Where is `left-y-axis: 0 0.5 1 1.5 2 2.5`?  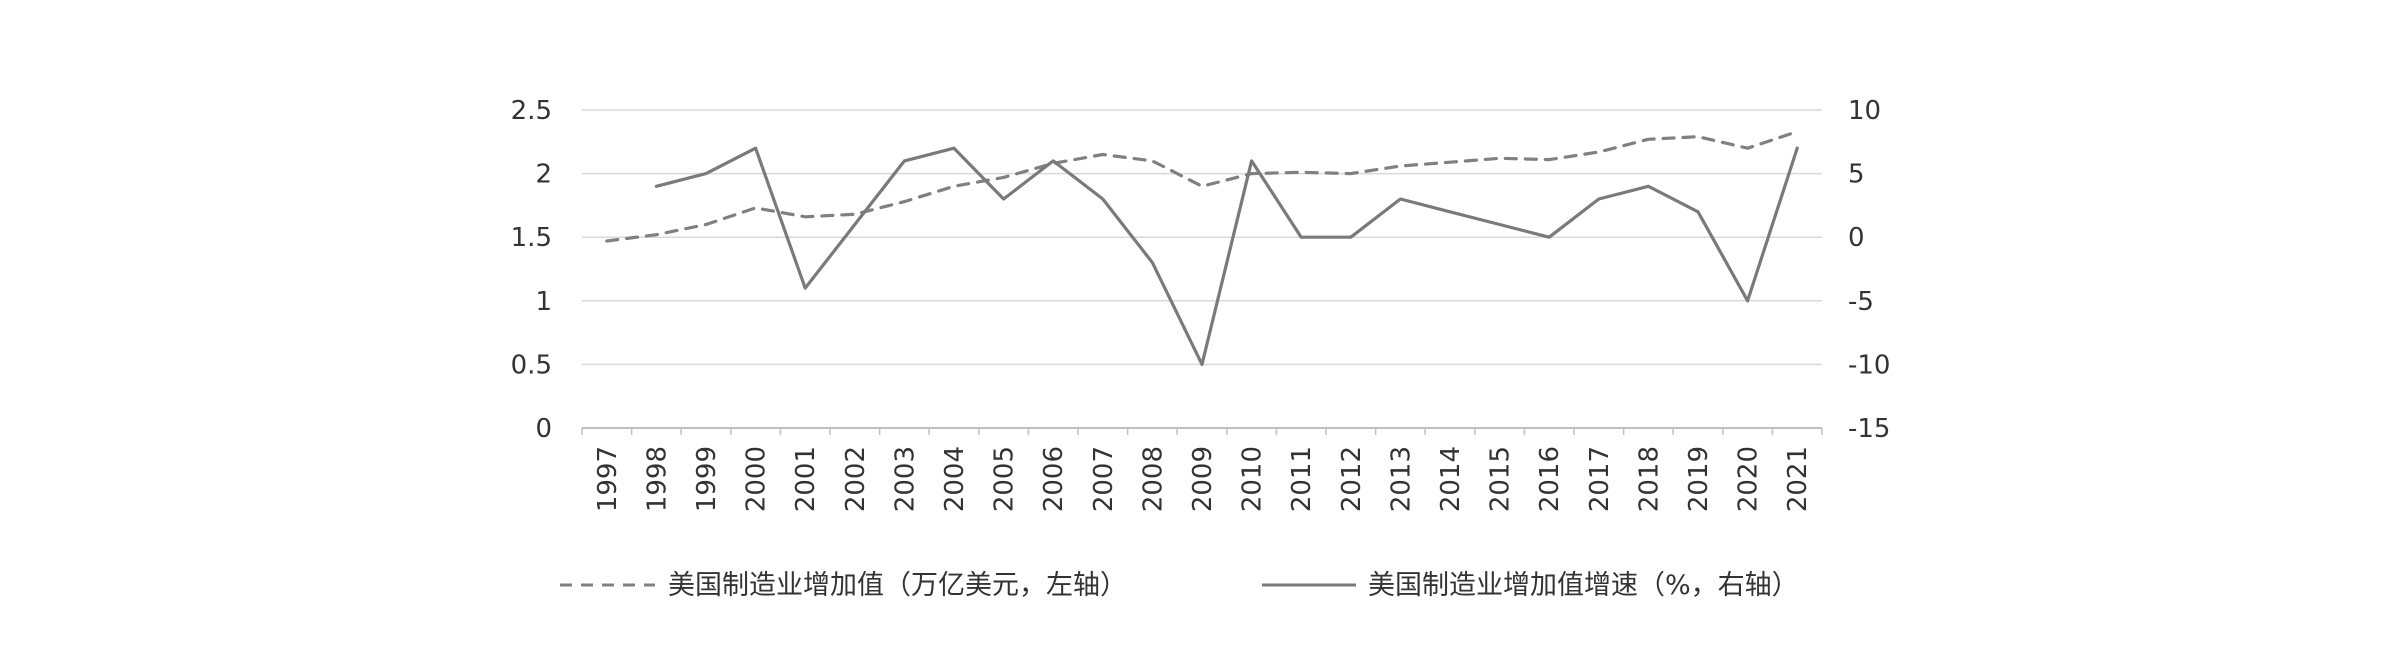 left-y-axis: 0 0.5 1 1.5 2 2.5 is located at coordinates (531, 270).